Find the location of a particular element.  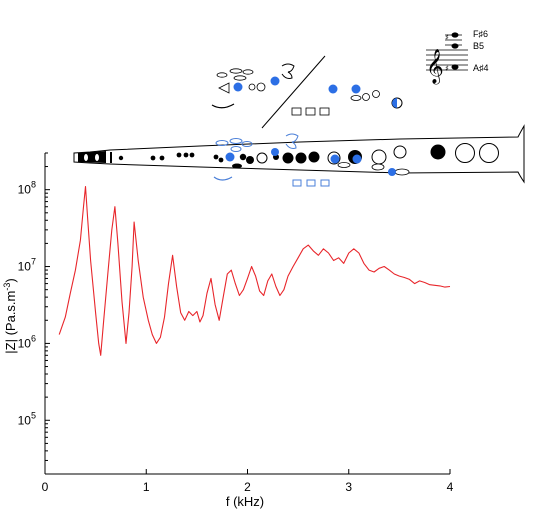

fingering-overlay is located at coordinates (304, 160).